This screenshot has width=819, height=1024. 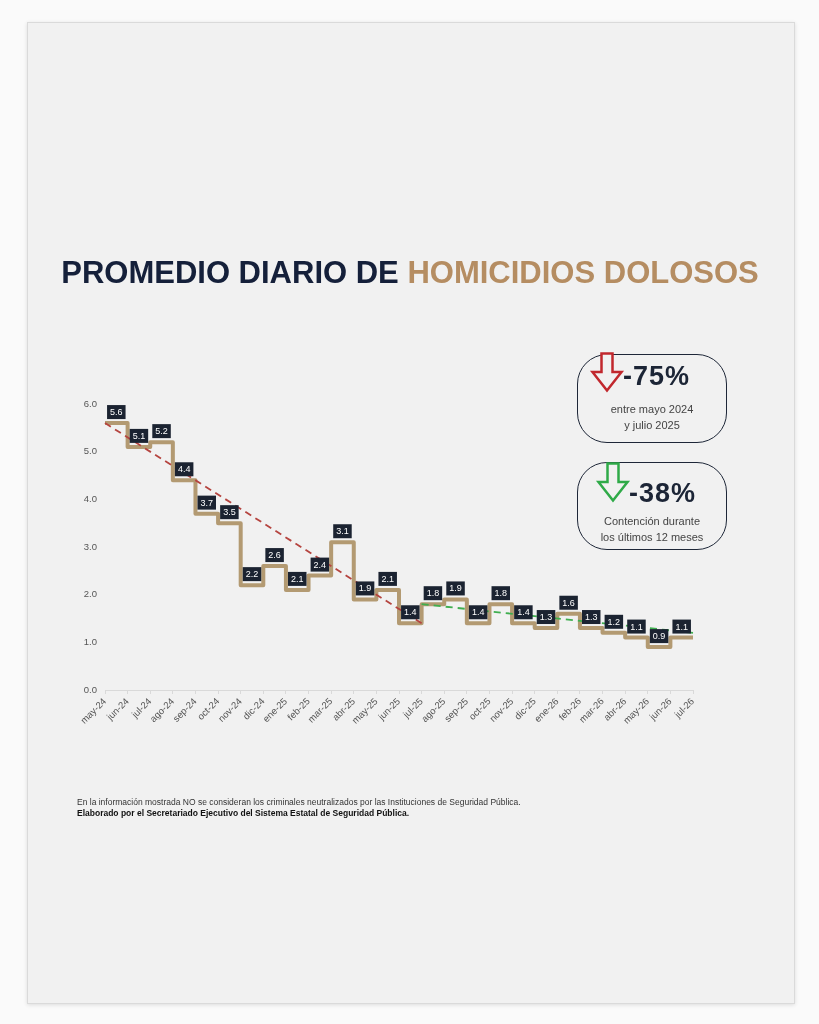 What do you see at coordinates (161, 431) in the screenshot?
I see `data-label: 5.2` at bounding box center [161, 431].